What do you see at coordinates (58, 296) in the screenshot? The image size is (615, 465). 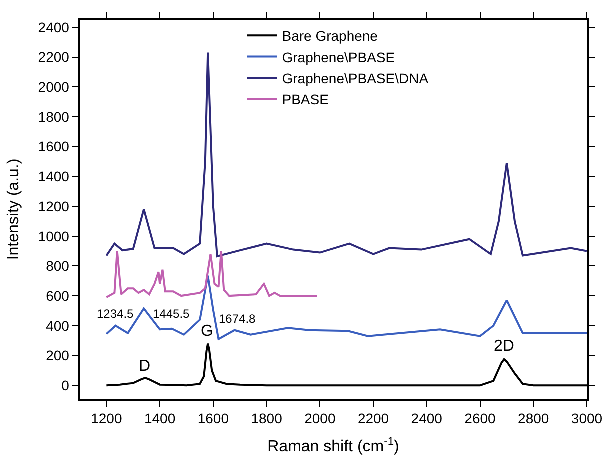 I see `y-tick-label: 600` at bounding box center [58, 296].